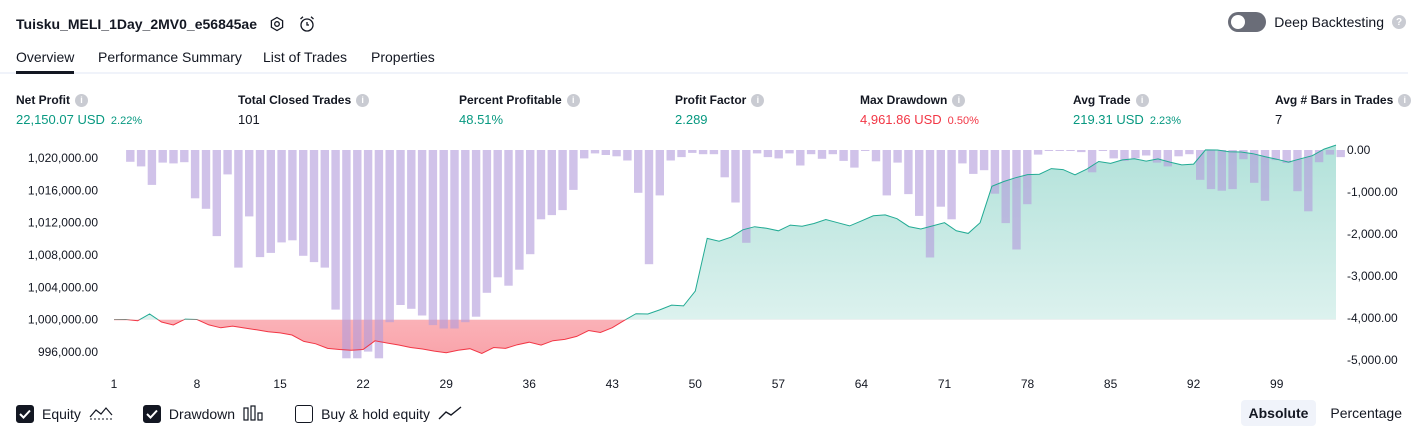  Describe the element at coordinates (170, 57) in the screenshot. I see `tab-performance-summary: Performance Summary` at that location.